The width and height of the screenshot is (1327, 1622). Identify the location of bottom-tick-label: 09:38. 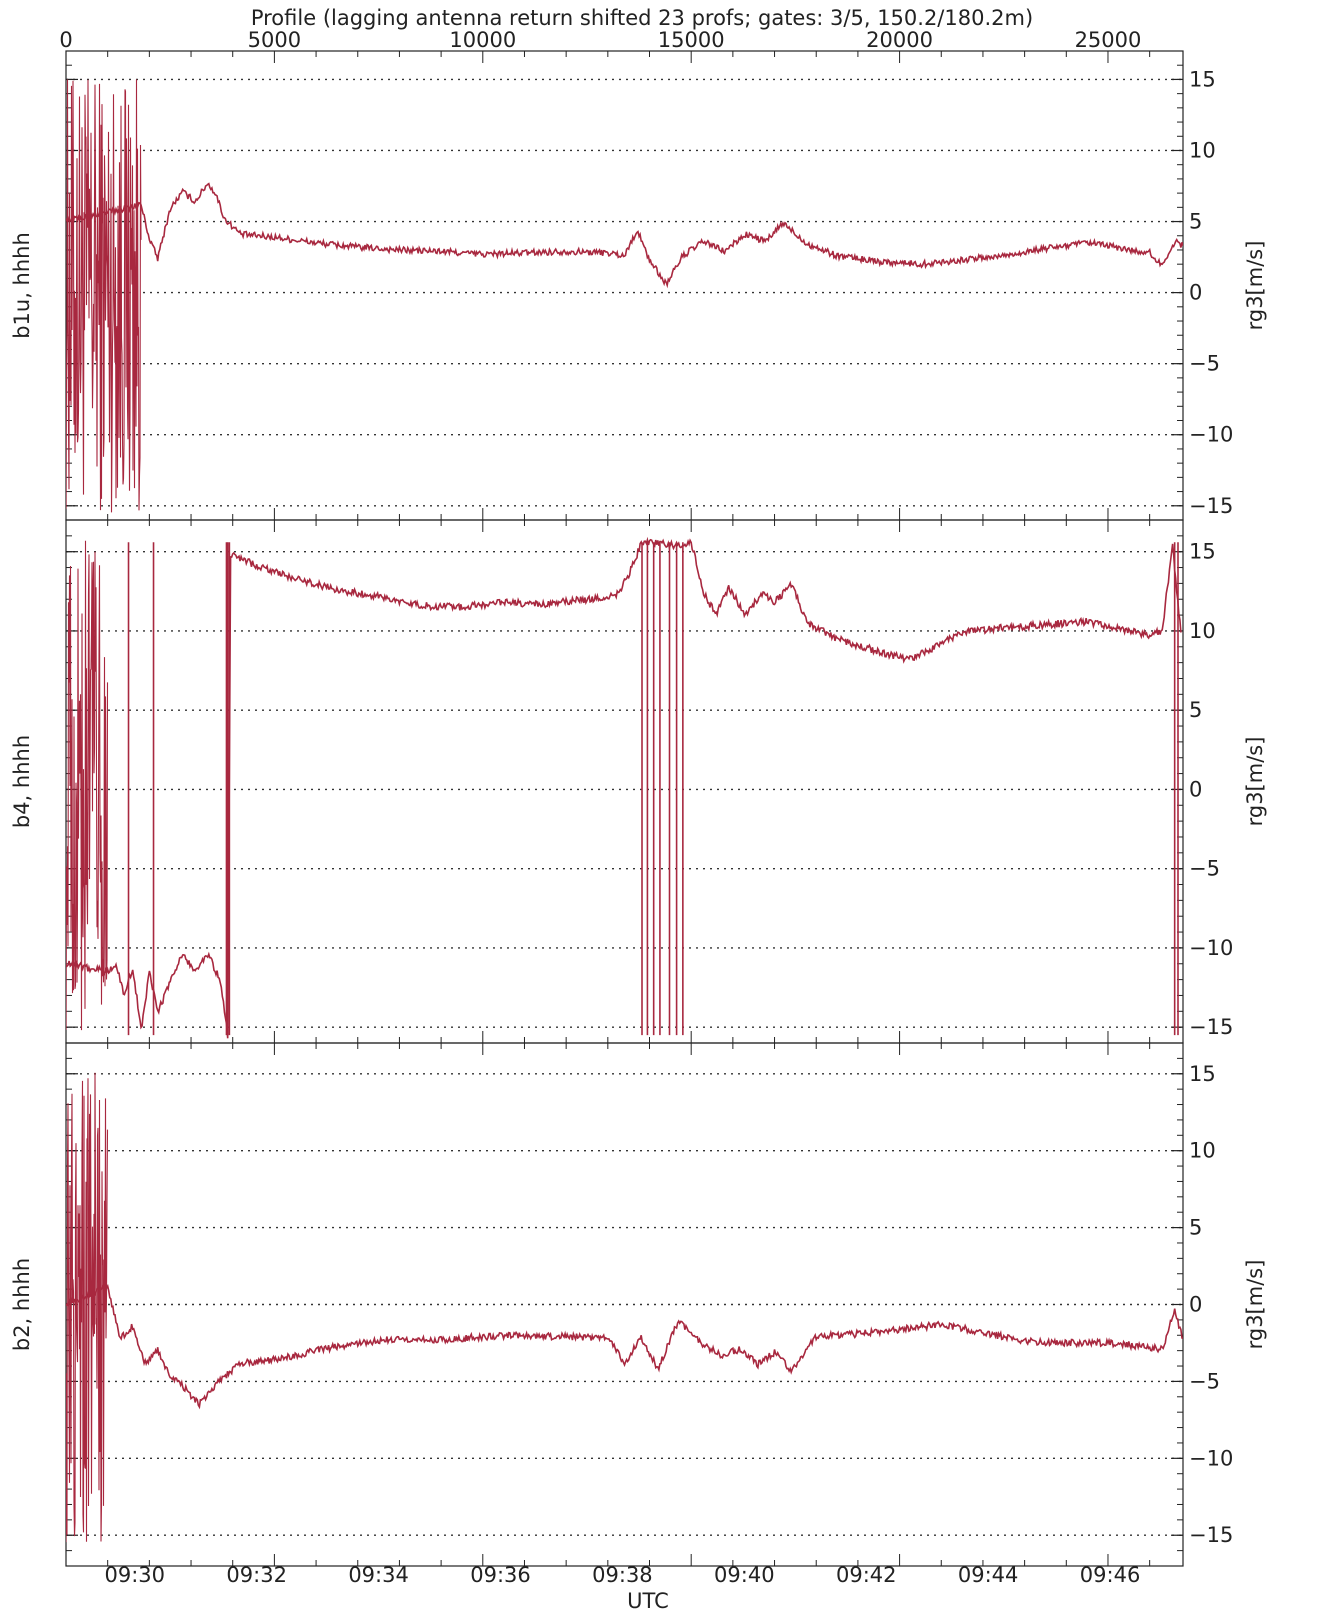
(622, 1575).